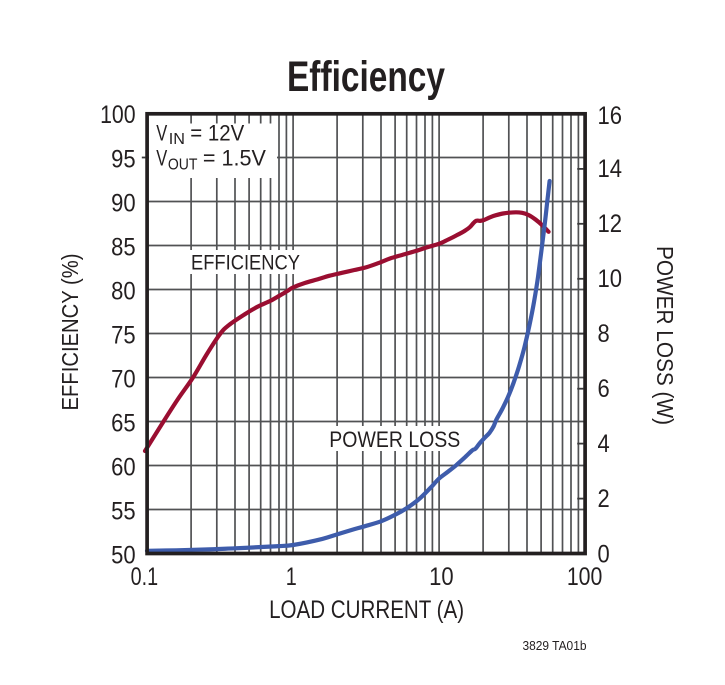 This screenshot has height=685, width=725. What do you see at coordinates (183, 164) in the screenshot?
I see `svg-text: OUT` at bounding box center [183, 164].